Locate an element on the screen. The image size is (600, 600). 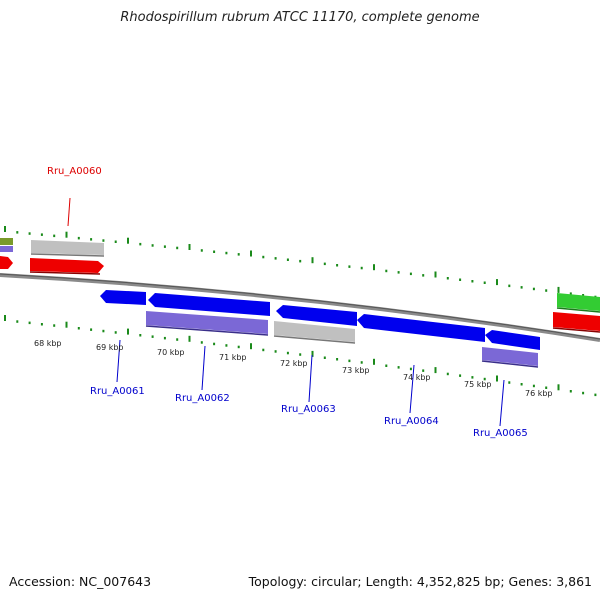
gene-rru-a0060-grey-shadow is located at coordinates (67, 255).